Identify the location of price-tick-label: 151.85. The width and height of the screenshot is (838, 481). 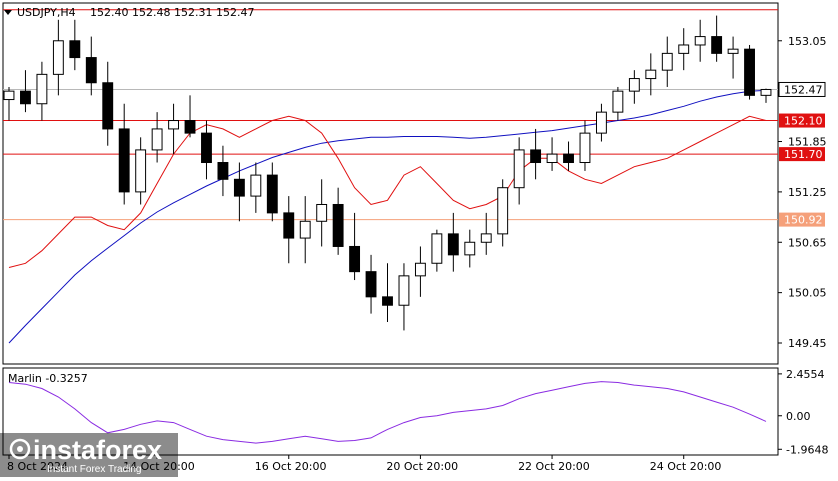
(807, 142).